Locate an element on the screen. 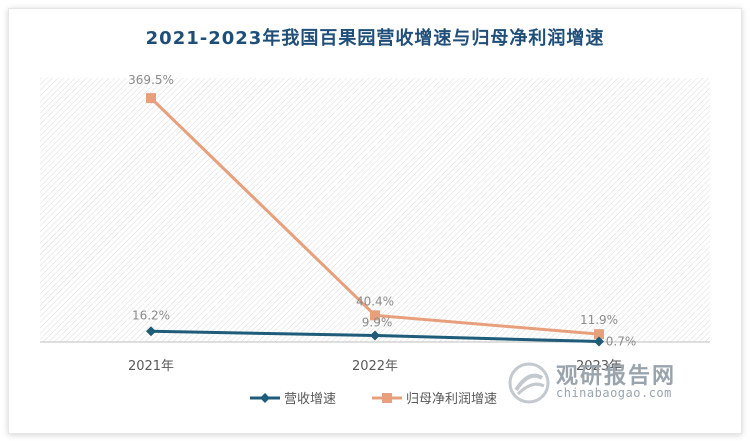 This screenshot has height=441, width=750. watermark-url: chinabaogao.com is located at coordinates (614, 393).